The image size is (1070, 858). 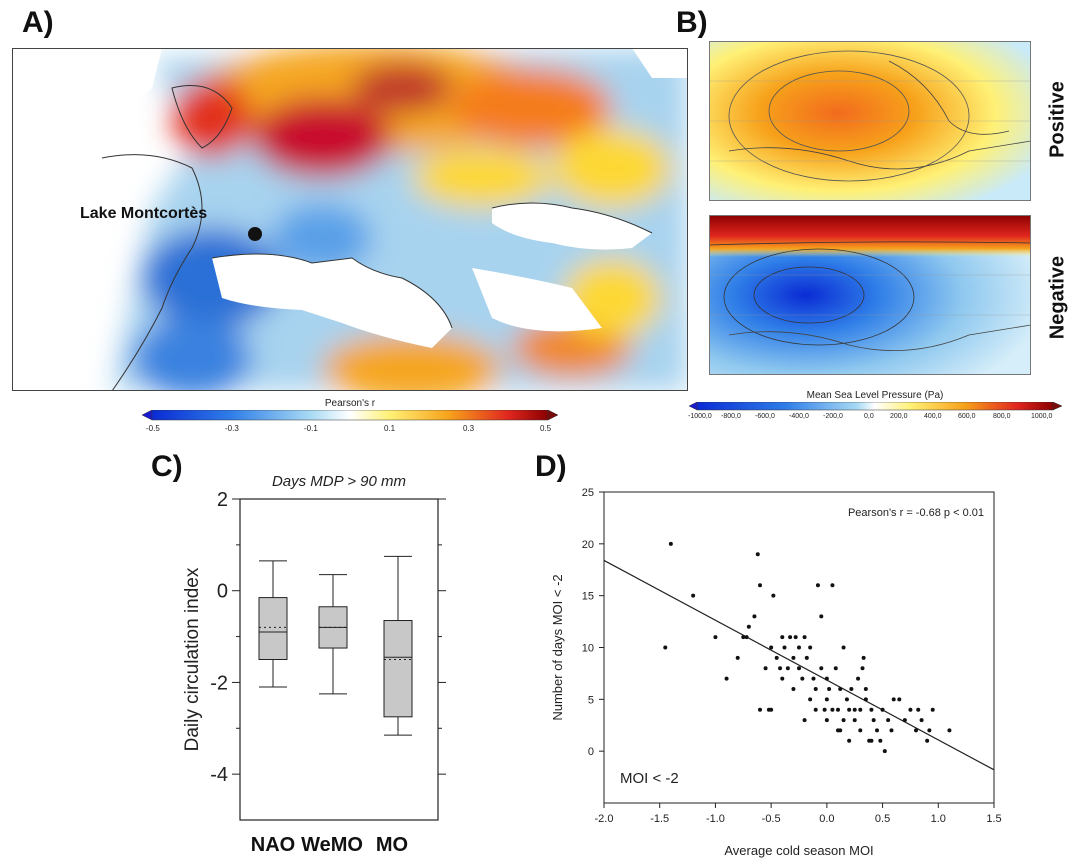 What do you see at coordinates (588, 493) in the screenshot?
I see `y-tick-label: 25` at bounding box center [588, 493].